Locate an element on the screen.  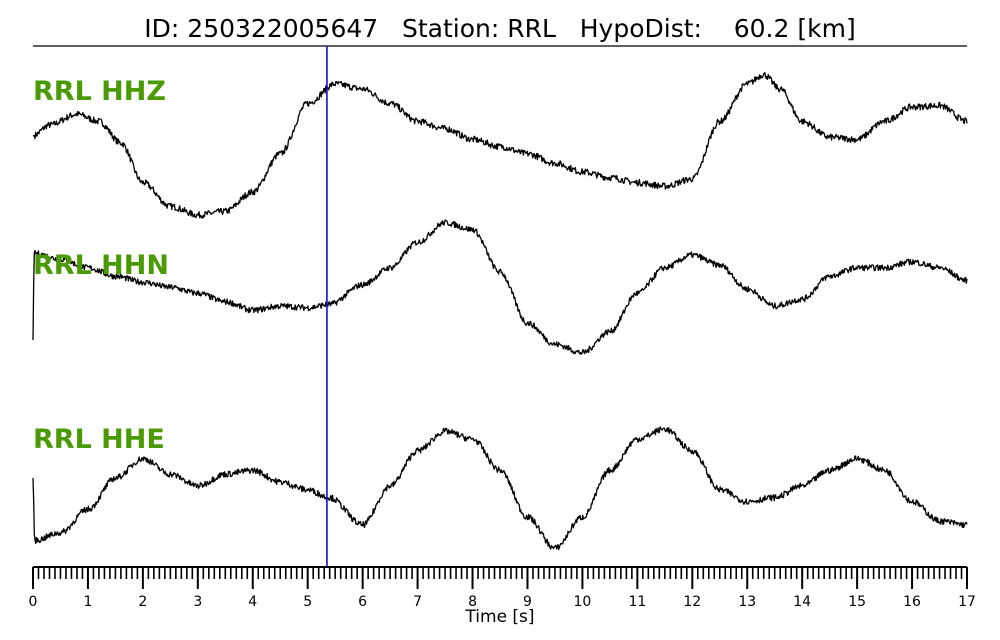
x-tick-label: 14 is located at coordinates (802, 602).